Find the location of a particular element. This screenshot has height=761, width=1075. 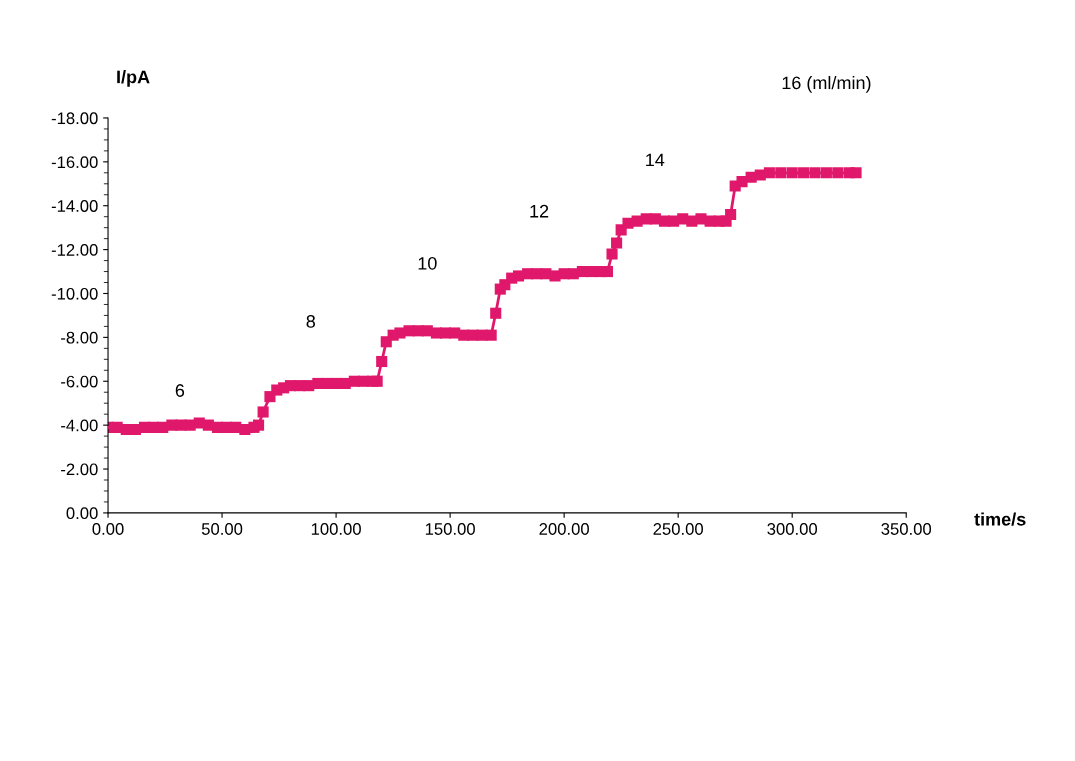

y-axis-title: I/pA is located at coordinates (133, 78).